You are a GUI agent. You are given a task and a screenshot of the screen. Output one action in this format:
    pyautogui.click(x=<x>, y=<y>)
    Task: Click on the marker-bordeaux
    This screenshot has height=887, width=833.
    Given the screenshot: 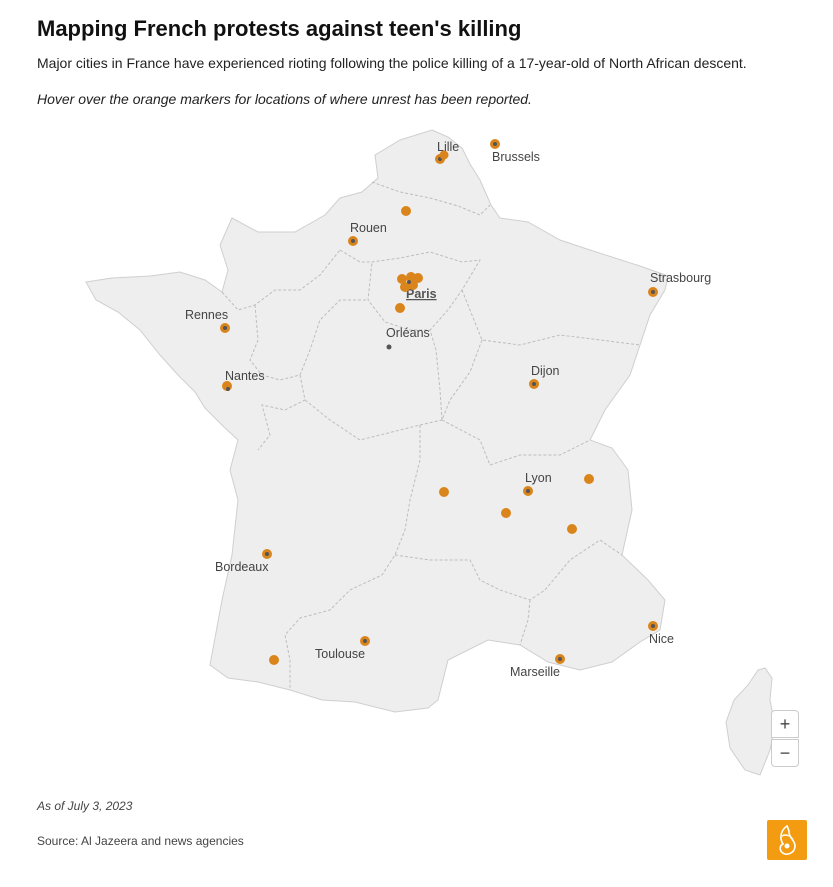 What is the action you would take?
    pyautogui.click(x=267, y=554)
    